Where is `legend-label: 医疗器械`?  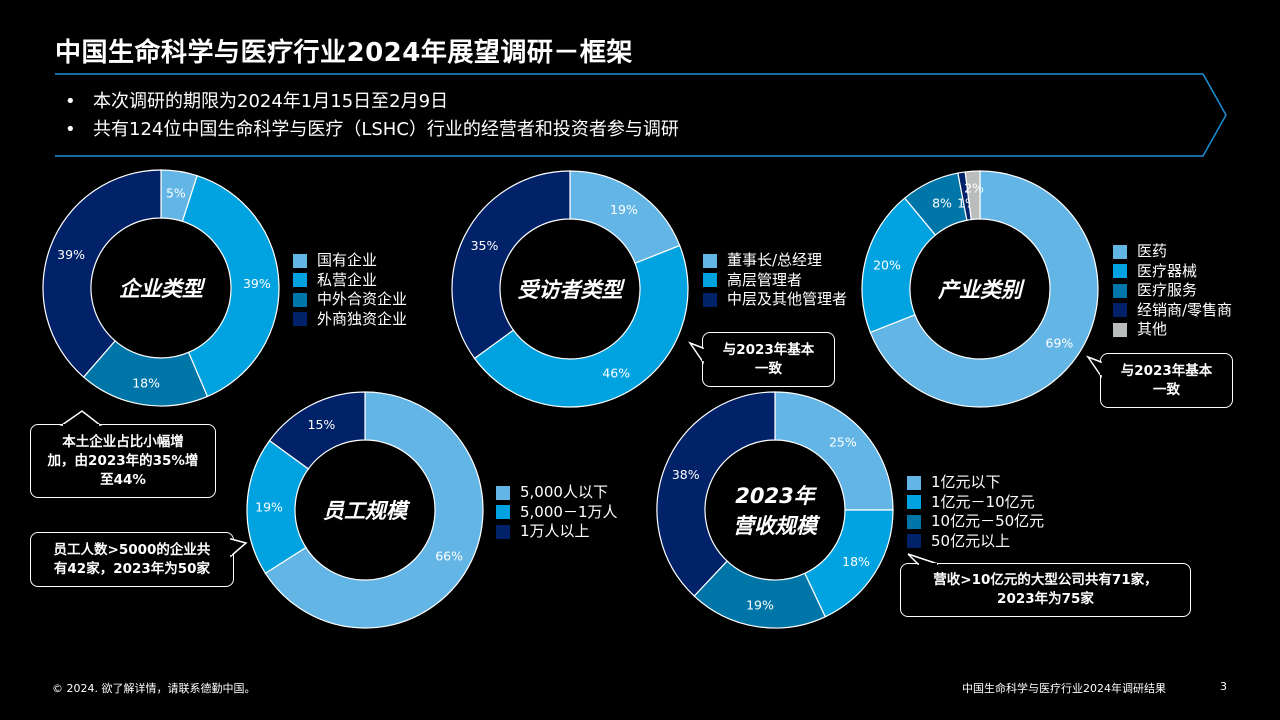 legend-label: 医疗器械 is located at coordinates (1167, 270).